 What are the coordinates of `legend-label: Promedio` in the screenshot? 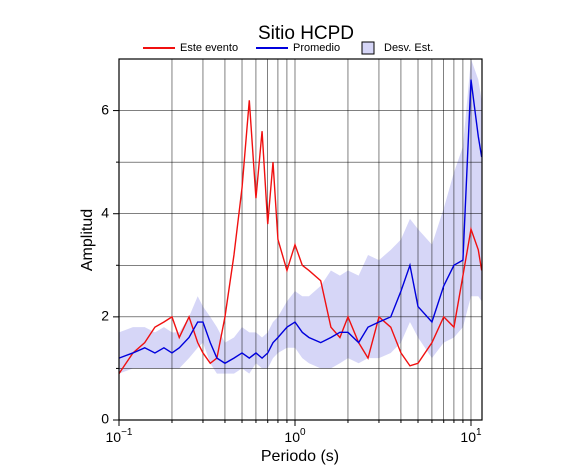 It's located at (316, 48).